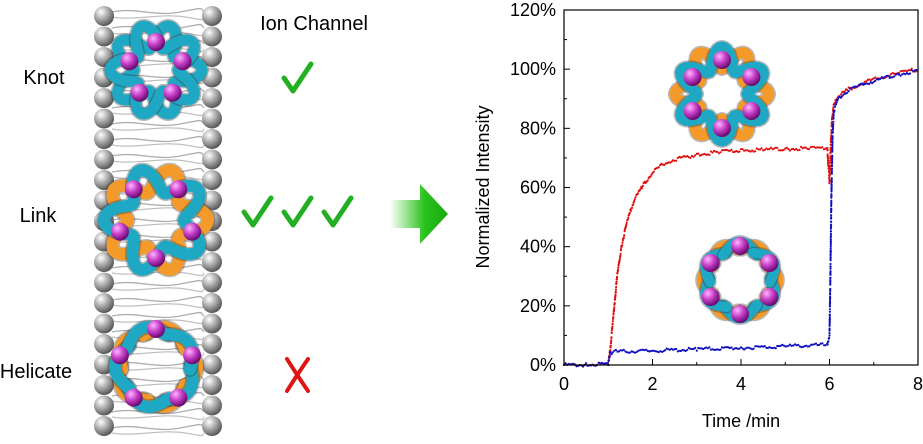  I want to click on row-label-knot: Knot, so click(44, 78).